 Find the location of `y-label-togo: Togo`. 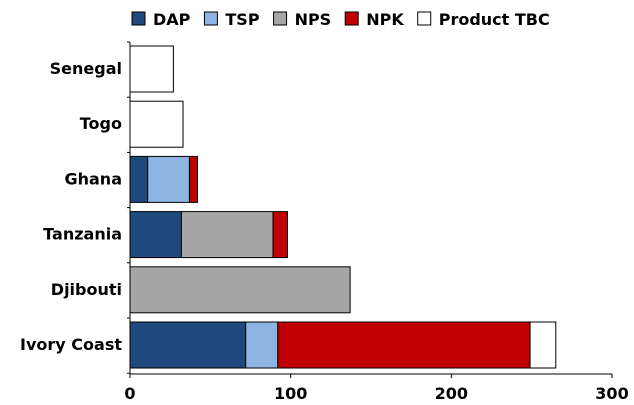

y-label-togo: Togo is located at coordinates (101, 123).